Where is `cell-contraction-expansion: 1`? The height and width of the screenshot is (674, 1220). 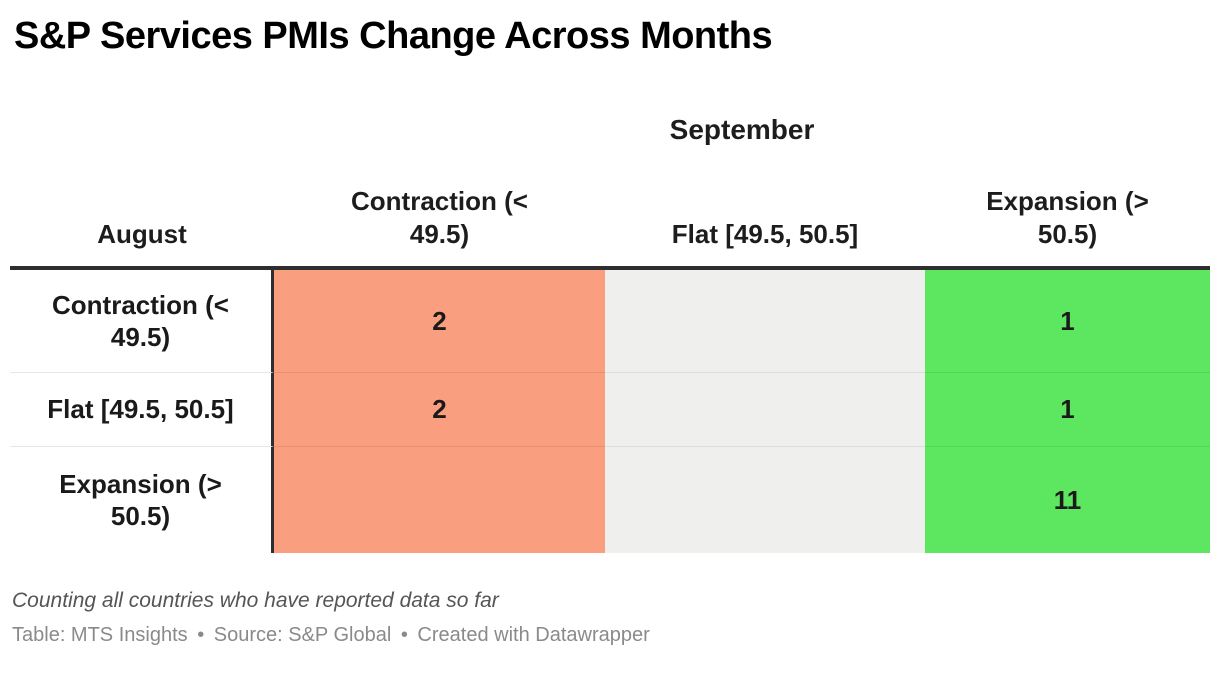 cell-contraction-expansion: 1 is located at coordinates (1067, 321).